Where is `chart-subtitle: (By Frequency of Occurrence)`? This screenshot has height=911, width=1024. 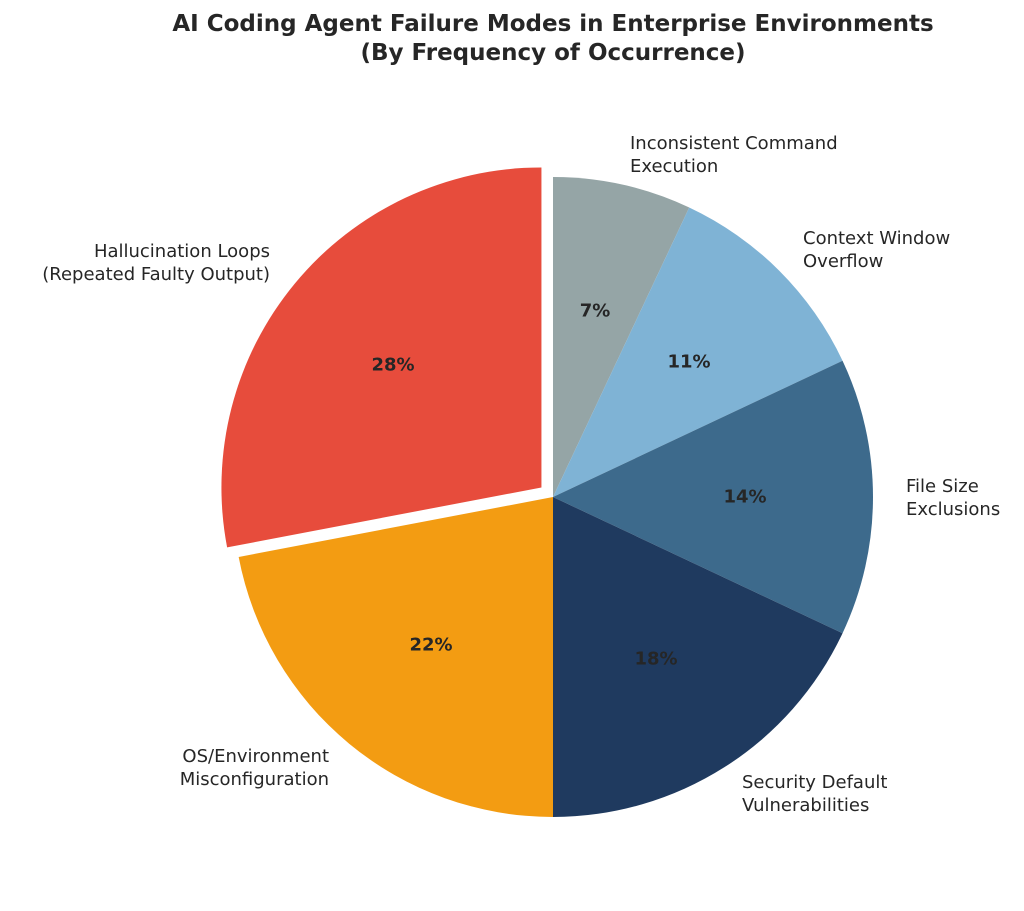
chart-subtitle: (By Frequency of Occurrence) is located at coordinates (553, 53).